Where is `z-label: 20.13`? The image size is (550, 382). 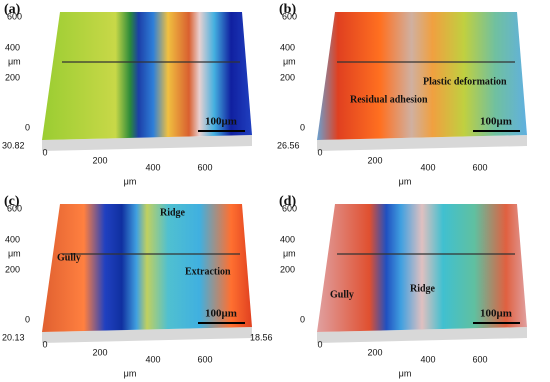
z-label: 20.13 is located at coordinates (13, 337).